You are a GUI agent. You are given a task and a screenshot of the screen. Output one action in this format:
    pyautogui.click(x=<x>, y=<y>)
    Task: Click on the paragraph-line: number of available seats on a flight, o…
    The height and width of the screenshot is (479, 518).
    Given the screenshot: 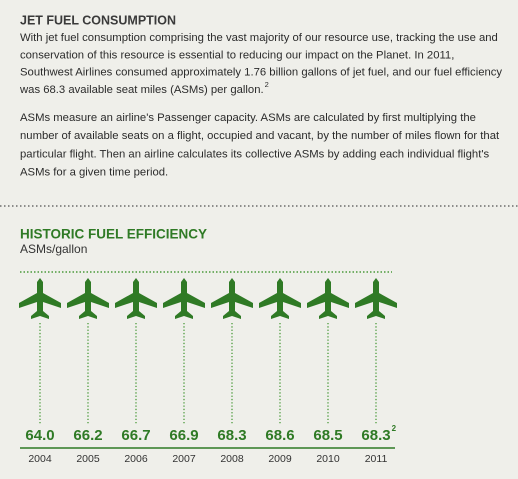 What is the action you would take?
    pyautogui.click(x=260, y=136)
    